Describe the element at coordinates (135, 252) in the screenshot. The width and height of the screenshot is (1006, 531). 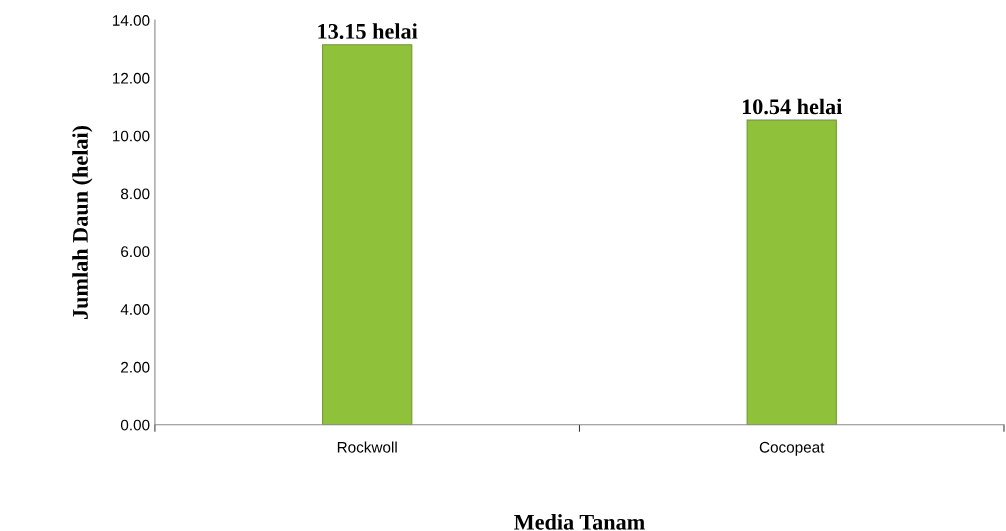
I see `y-tick-label: 6.00` at that location.